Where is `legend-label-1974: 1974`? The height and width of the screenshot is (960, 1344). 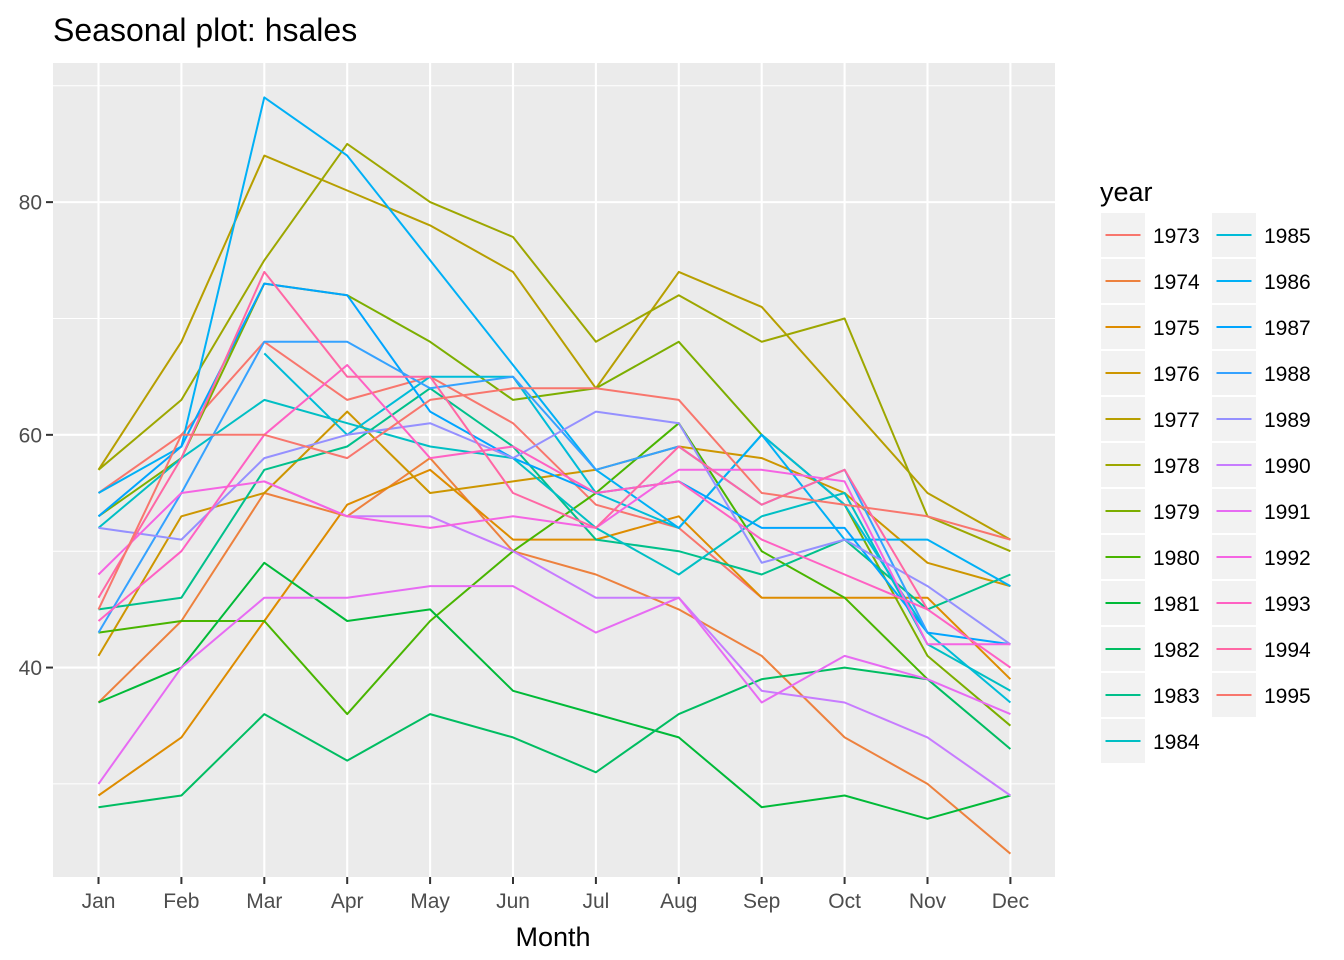
legend-label-1974: 1974 is located at coordinates (1176, 282).